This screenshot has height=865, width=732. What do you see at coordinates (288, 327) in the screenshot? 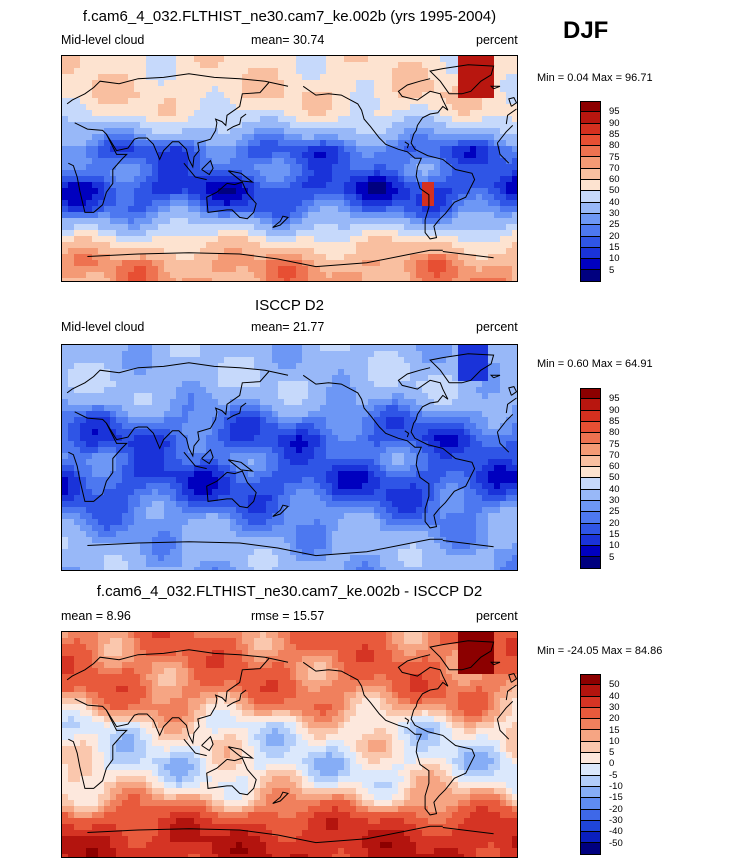
I see `panel-2-mean-label: mean= 21.77` at bounding box center [288, 327].